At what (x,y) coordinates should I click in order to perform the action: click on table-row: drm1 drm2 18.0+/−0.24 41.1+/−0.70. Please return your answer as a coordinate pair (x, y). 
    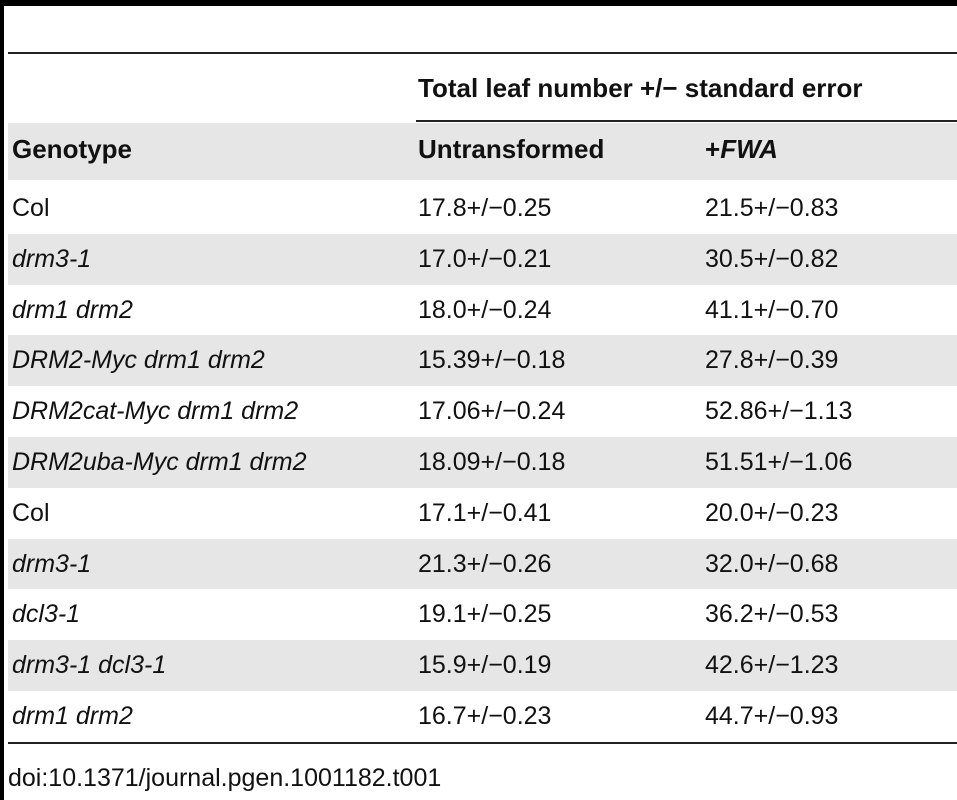
    Looking at the image, I should click on (482, 310).